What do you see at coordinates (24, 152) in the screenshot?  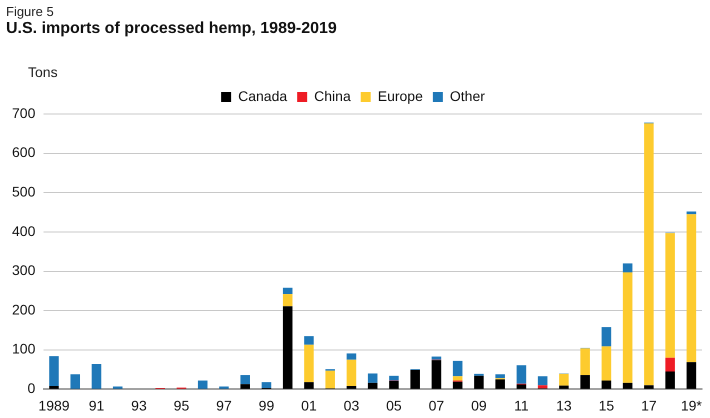 I see `y-tick-label: 600` at bounding box center [24, 152].